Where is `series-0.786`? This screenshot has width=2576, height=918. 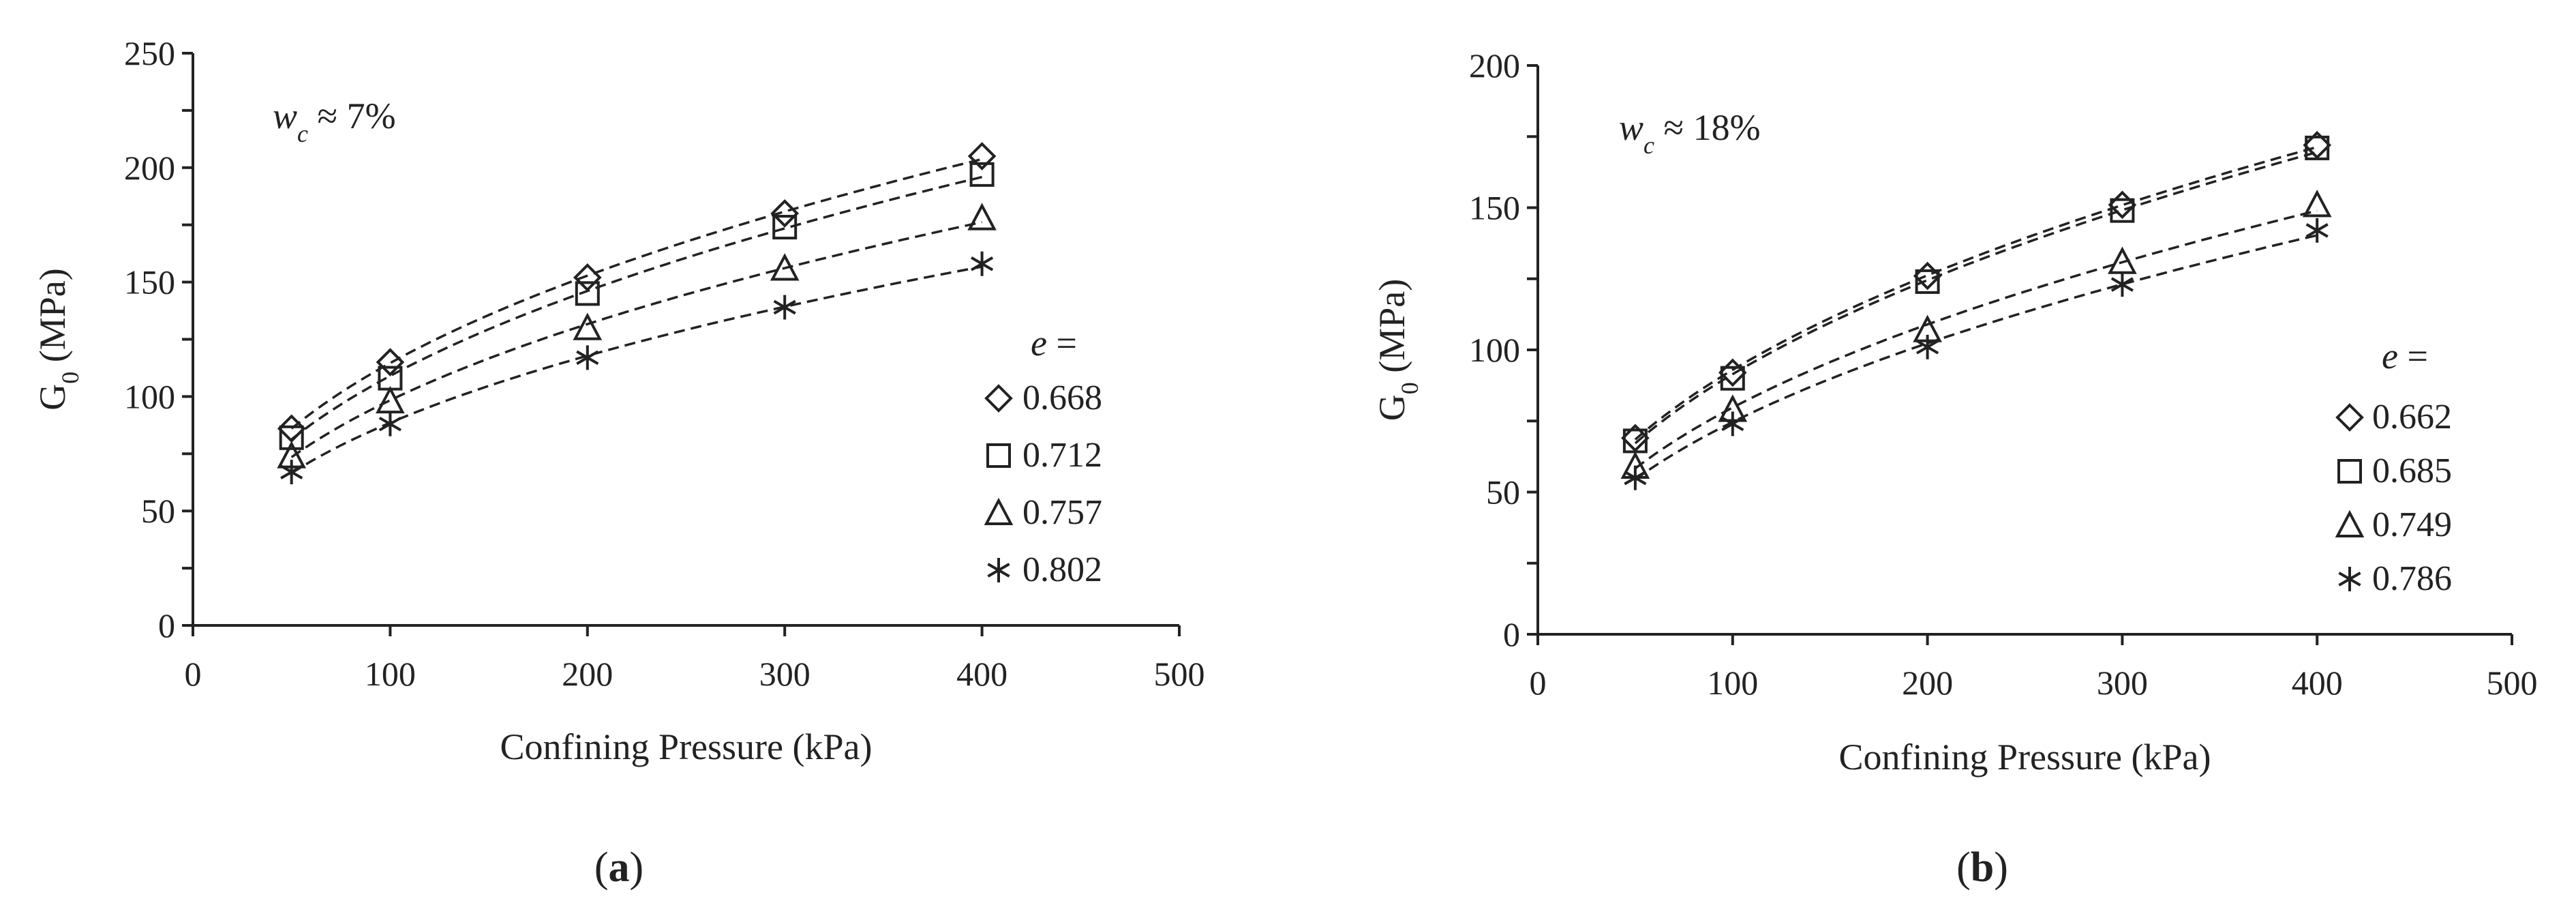
series-0.786 is located at coordinates (1977, 354).